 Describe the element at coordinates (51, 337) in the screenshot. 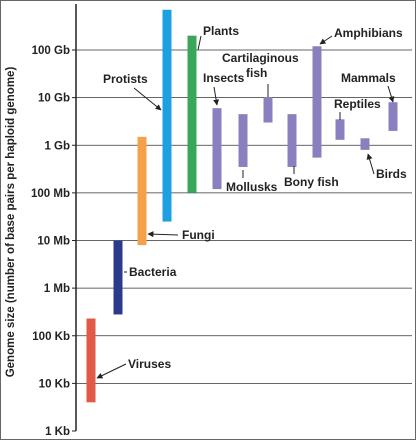

I see `tick-label-100-kb: 100 Kb` at that location.